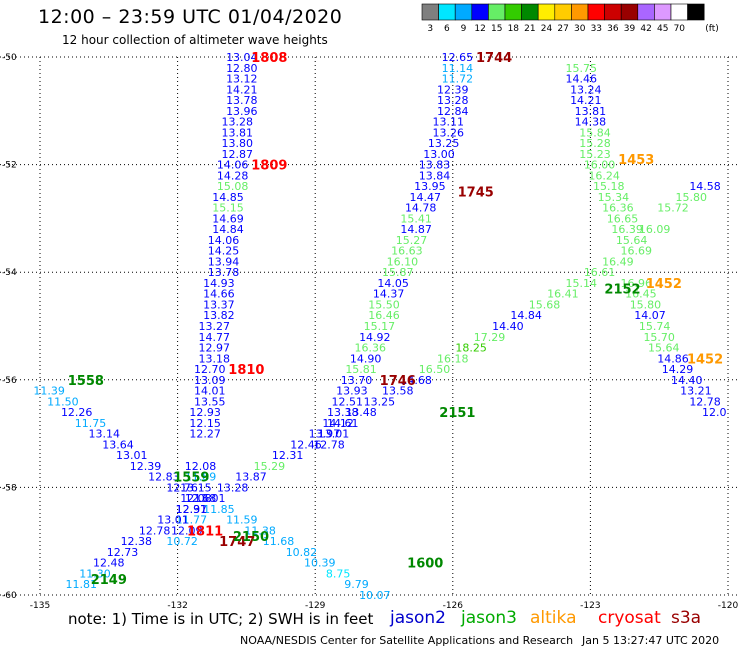 This screenshot has width=740, height=650. I want to click on wave-height-label: 13.95, so click(430, 186).